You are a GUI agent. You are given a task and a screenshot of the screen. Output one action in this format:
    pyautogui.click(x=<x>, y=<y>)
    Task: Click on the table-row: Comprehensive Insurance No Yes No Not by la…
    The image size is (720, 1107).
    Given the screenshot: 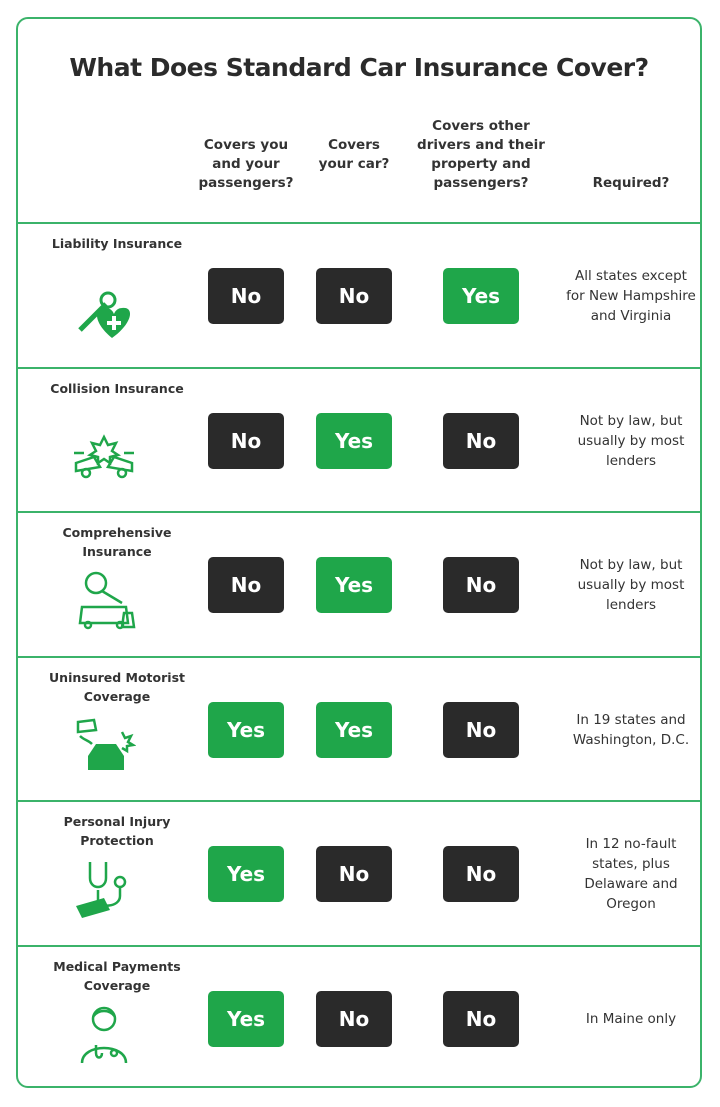 What is the action you would take?
    pyautogui.click(x=359, y=584)
    